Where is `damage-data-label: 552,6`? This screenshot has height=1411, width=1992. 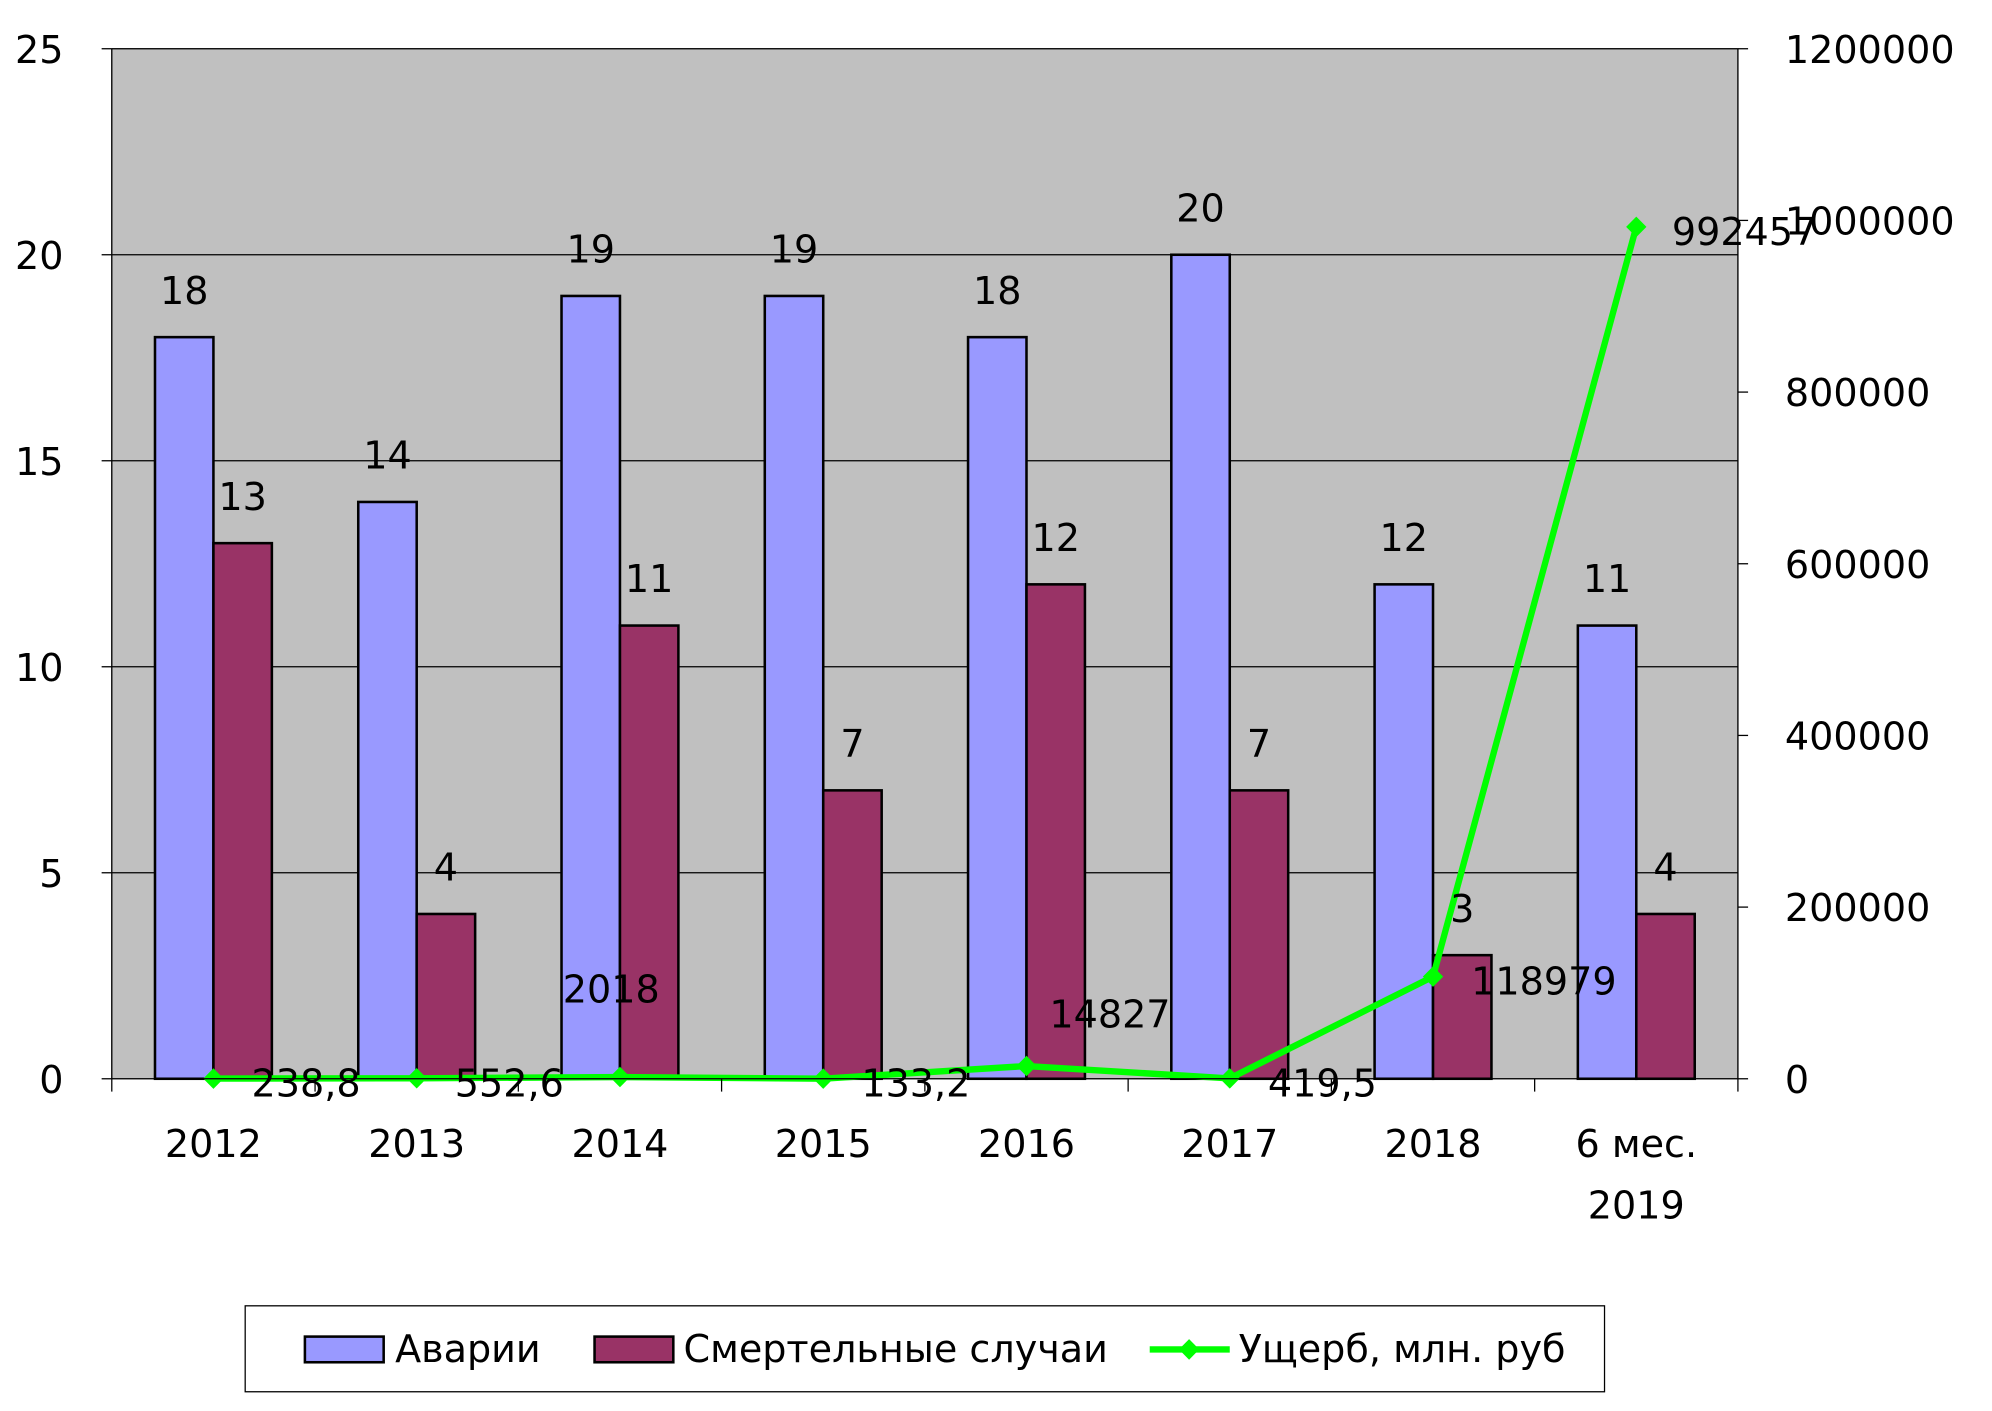
damage-data-label: 552,6 is located at coordinates (509, 1083).